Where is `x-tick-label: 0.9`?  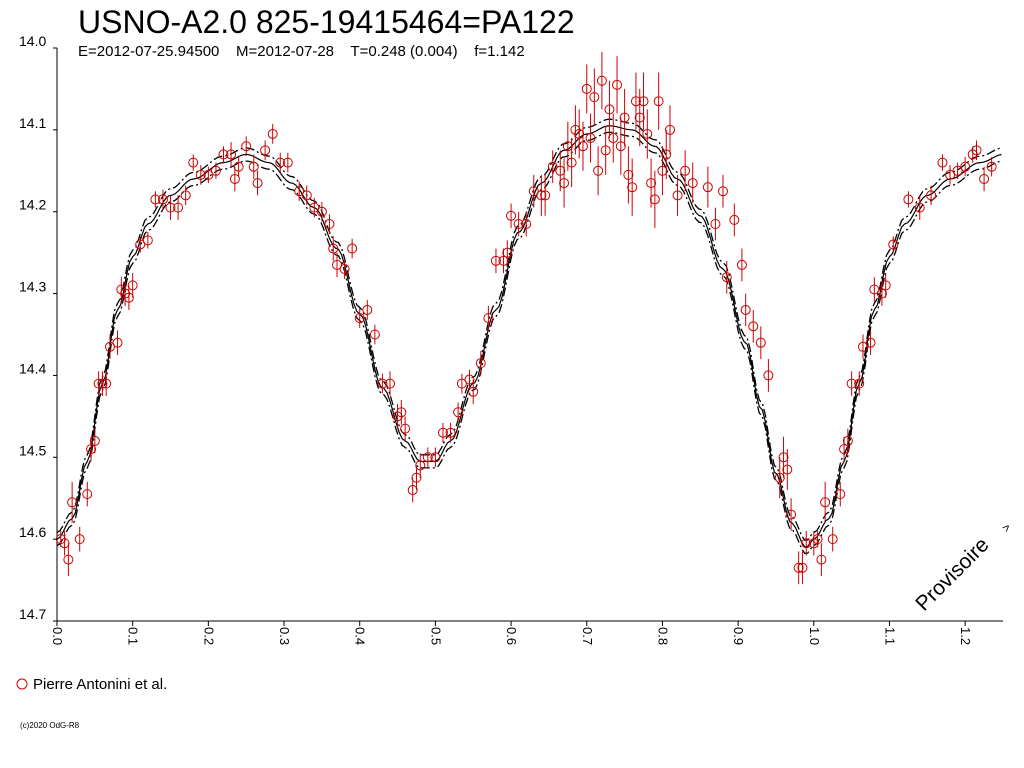 x-tick-label: 0.9 is located at coordinates (738, 636).